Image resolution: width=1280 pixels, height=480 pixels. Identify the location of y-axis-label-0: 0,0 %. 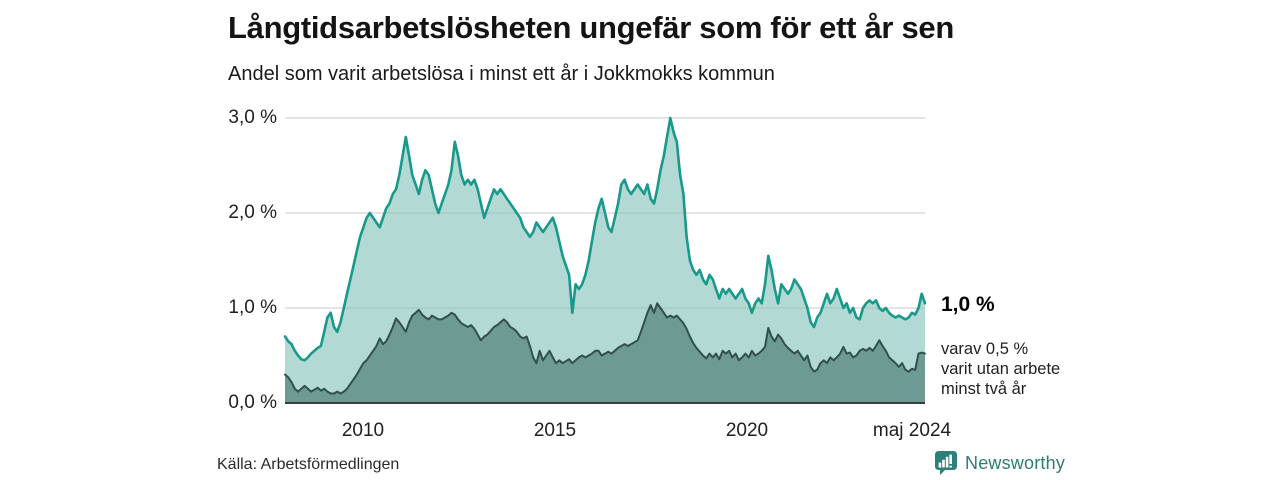
(252, 402).